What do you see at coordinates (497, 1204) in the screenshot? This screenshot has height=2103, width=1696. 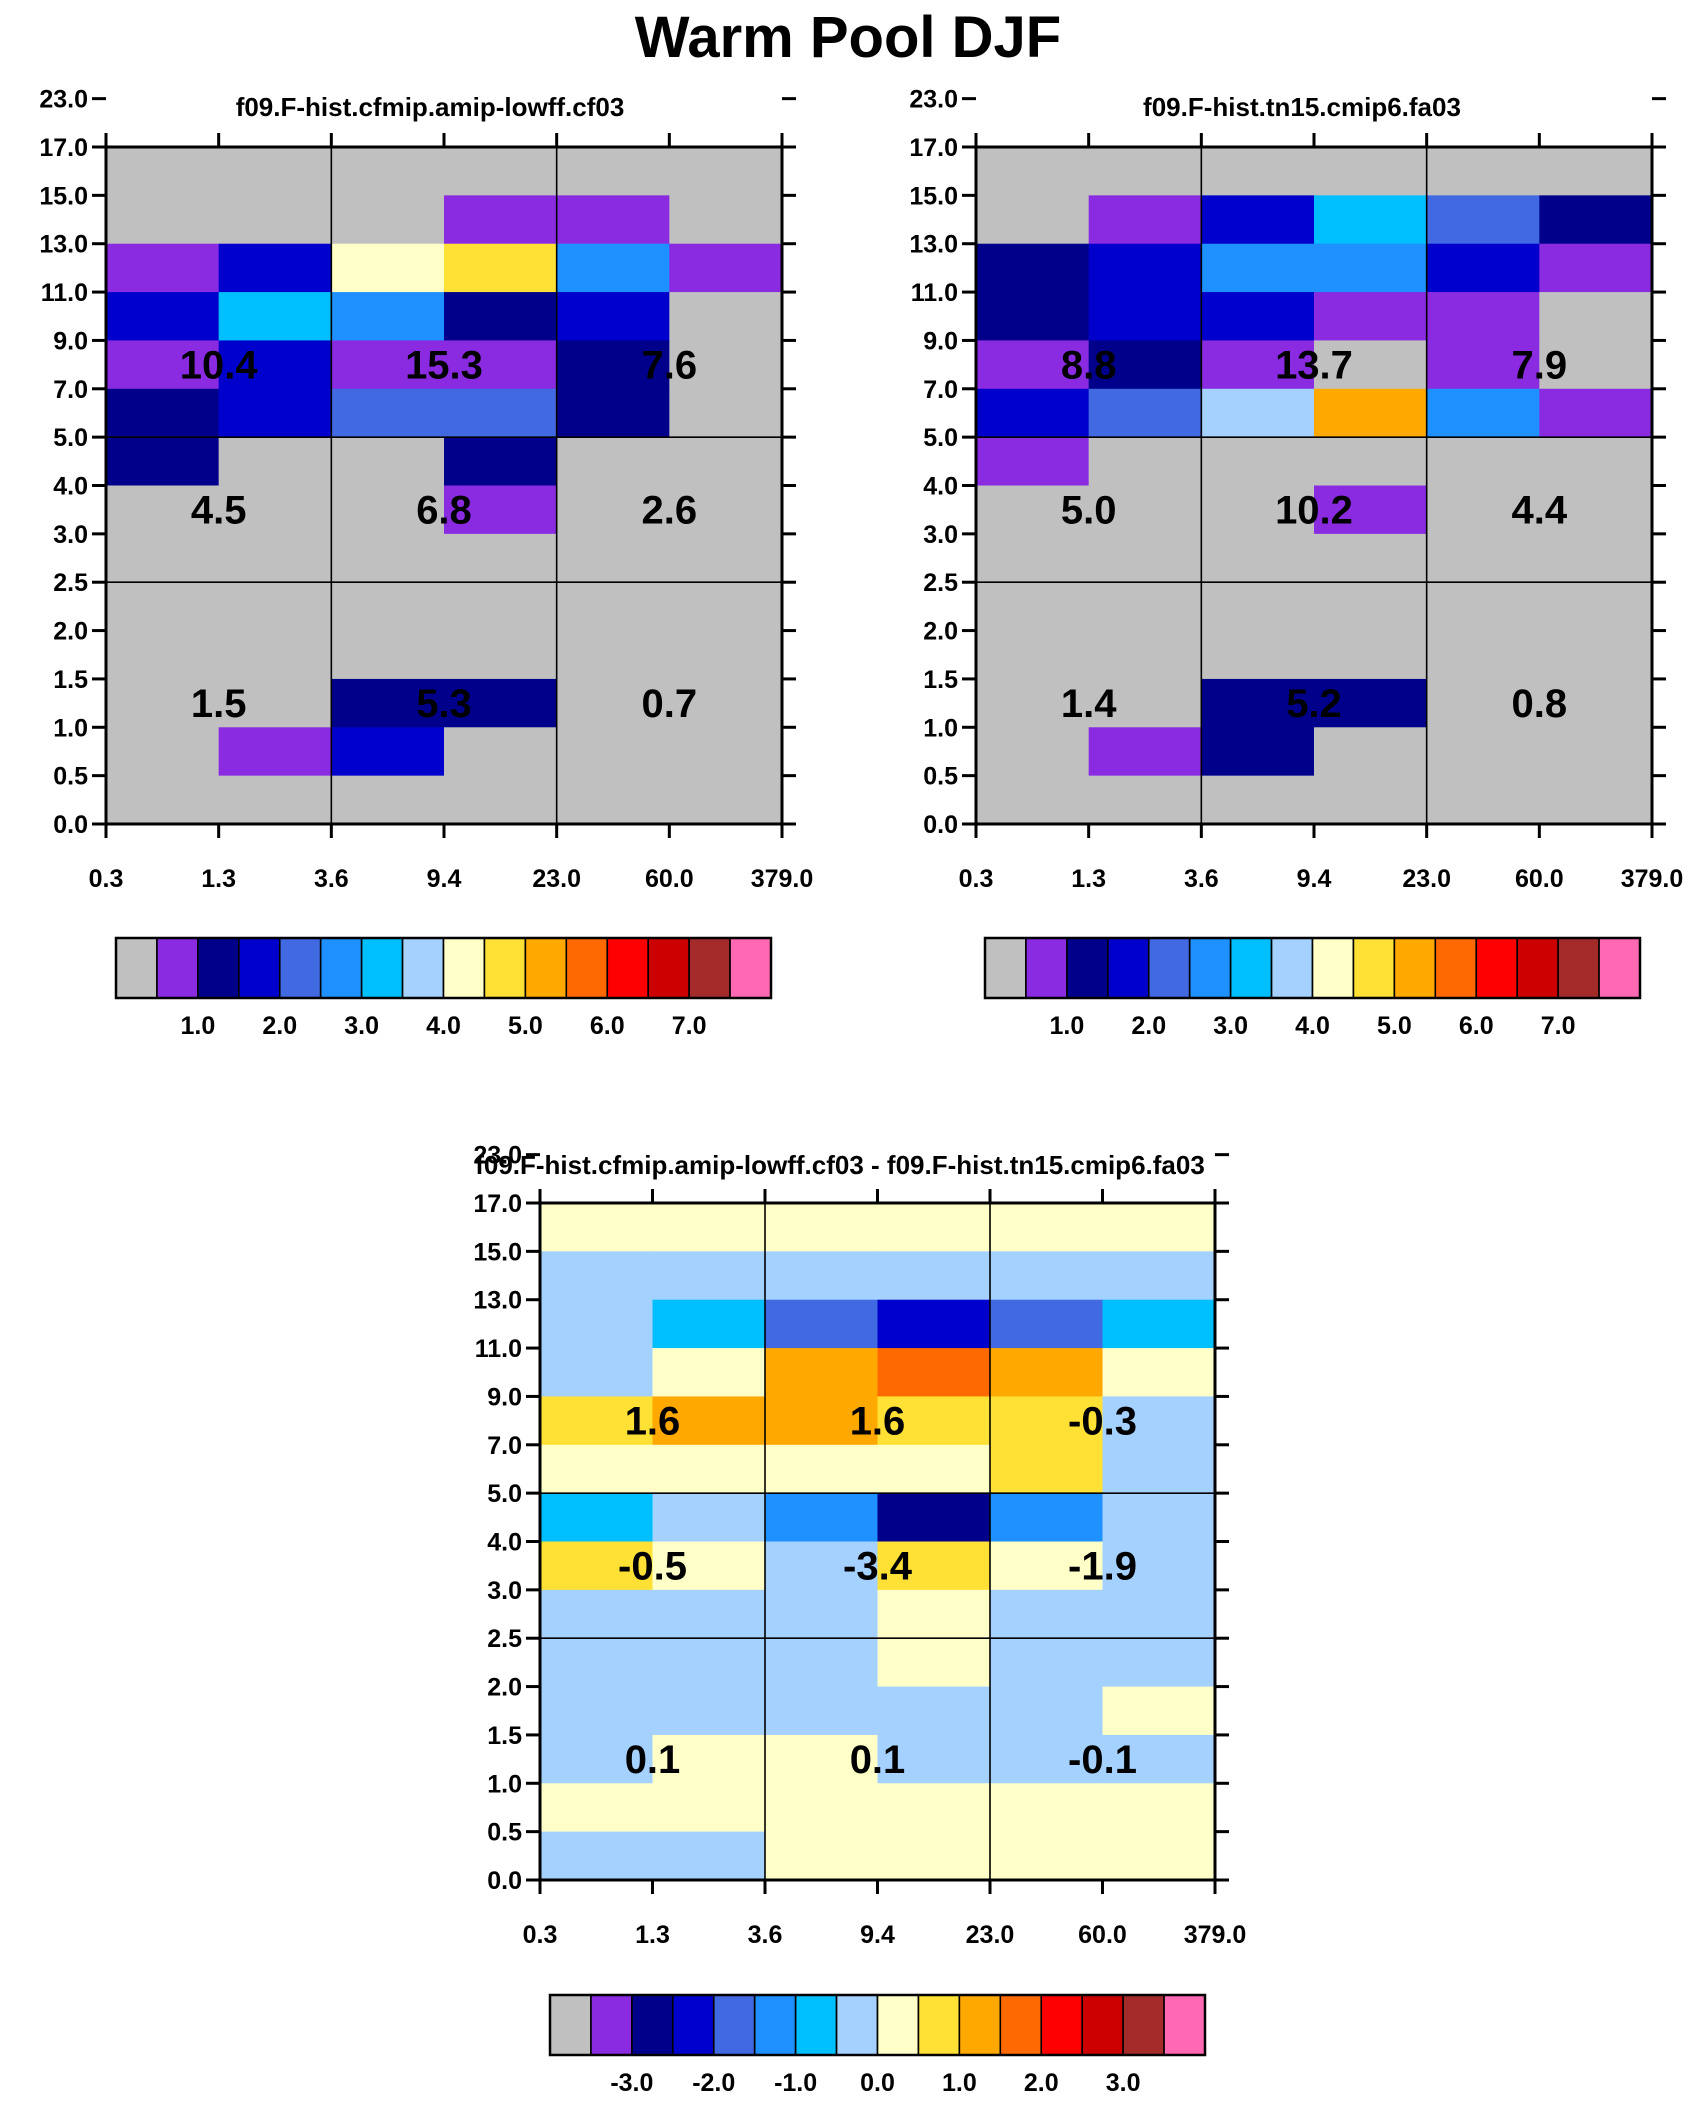 I see `y-tick-label: 17.0` at bounding box center [497, 1204].